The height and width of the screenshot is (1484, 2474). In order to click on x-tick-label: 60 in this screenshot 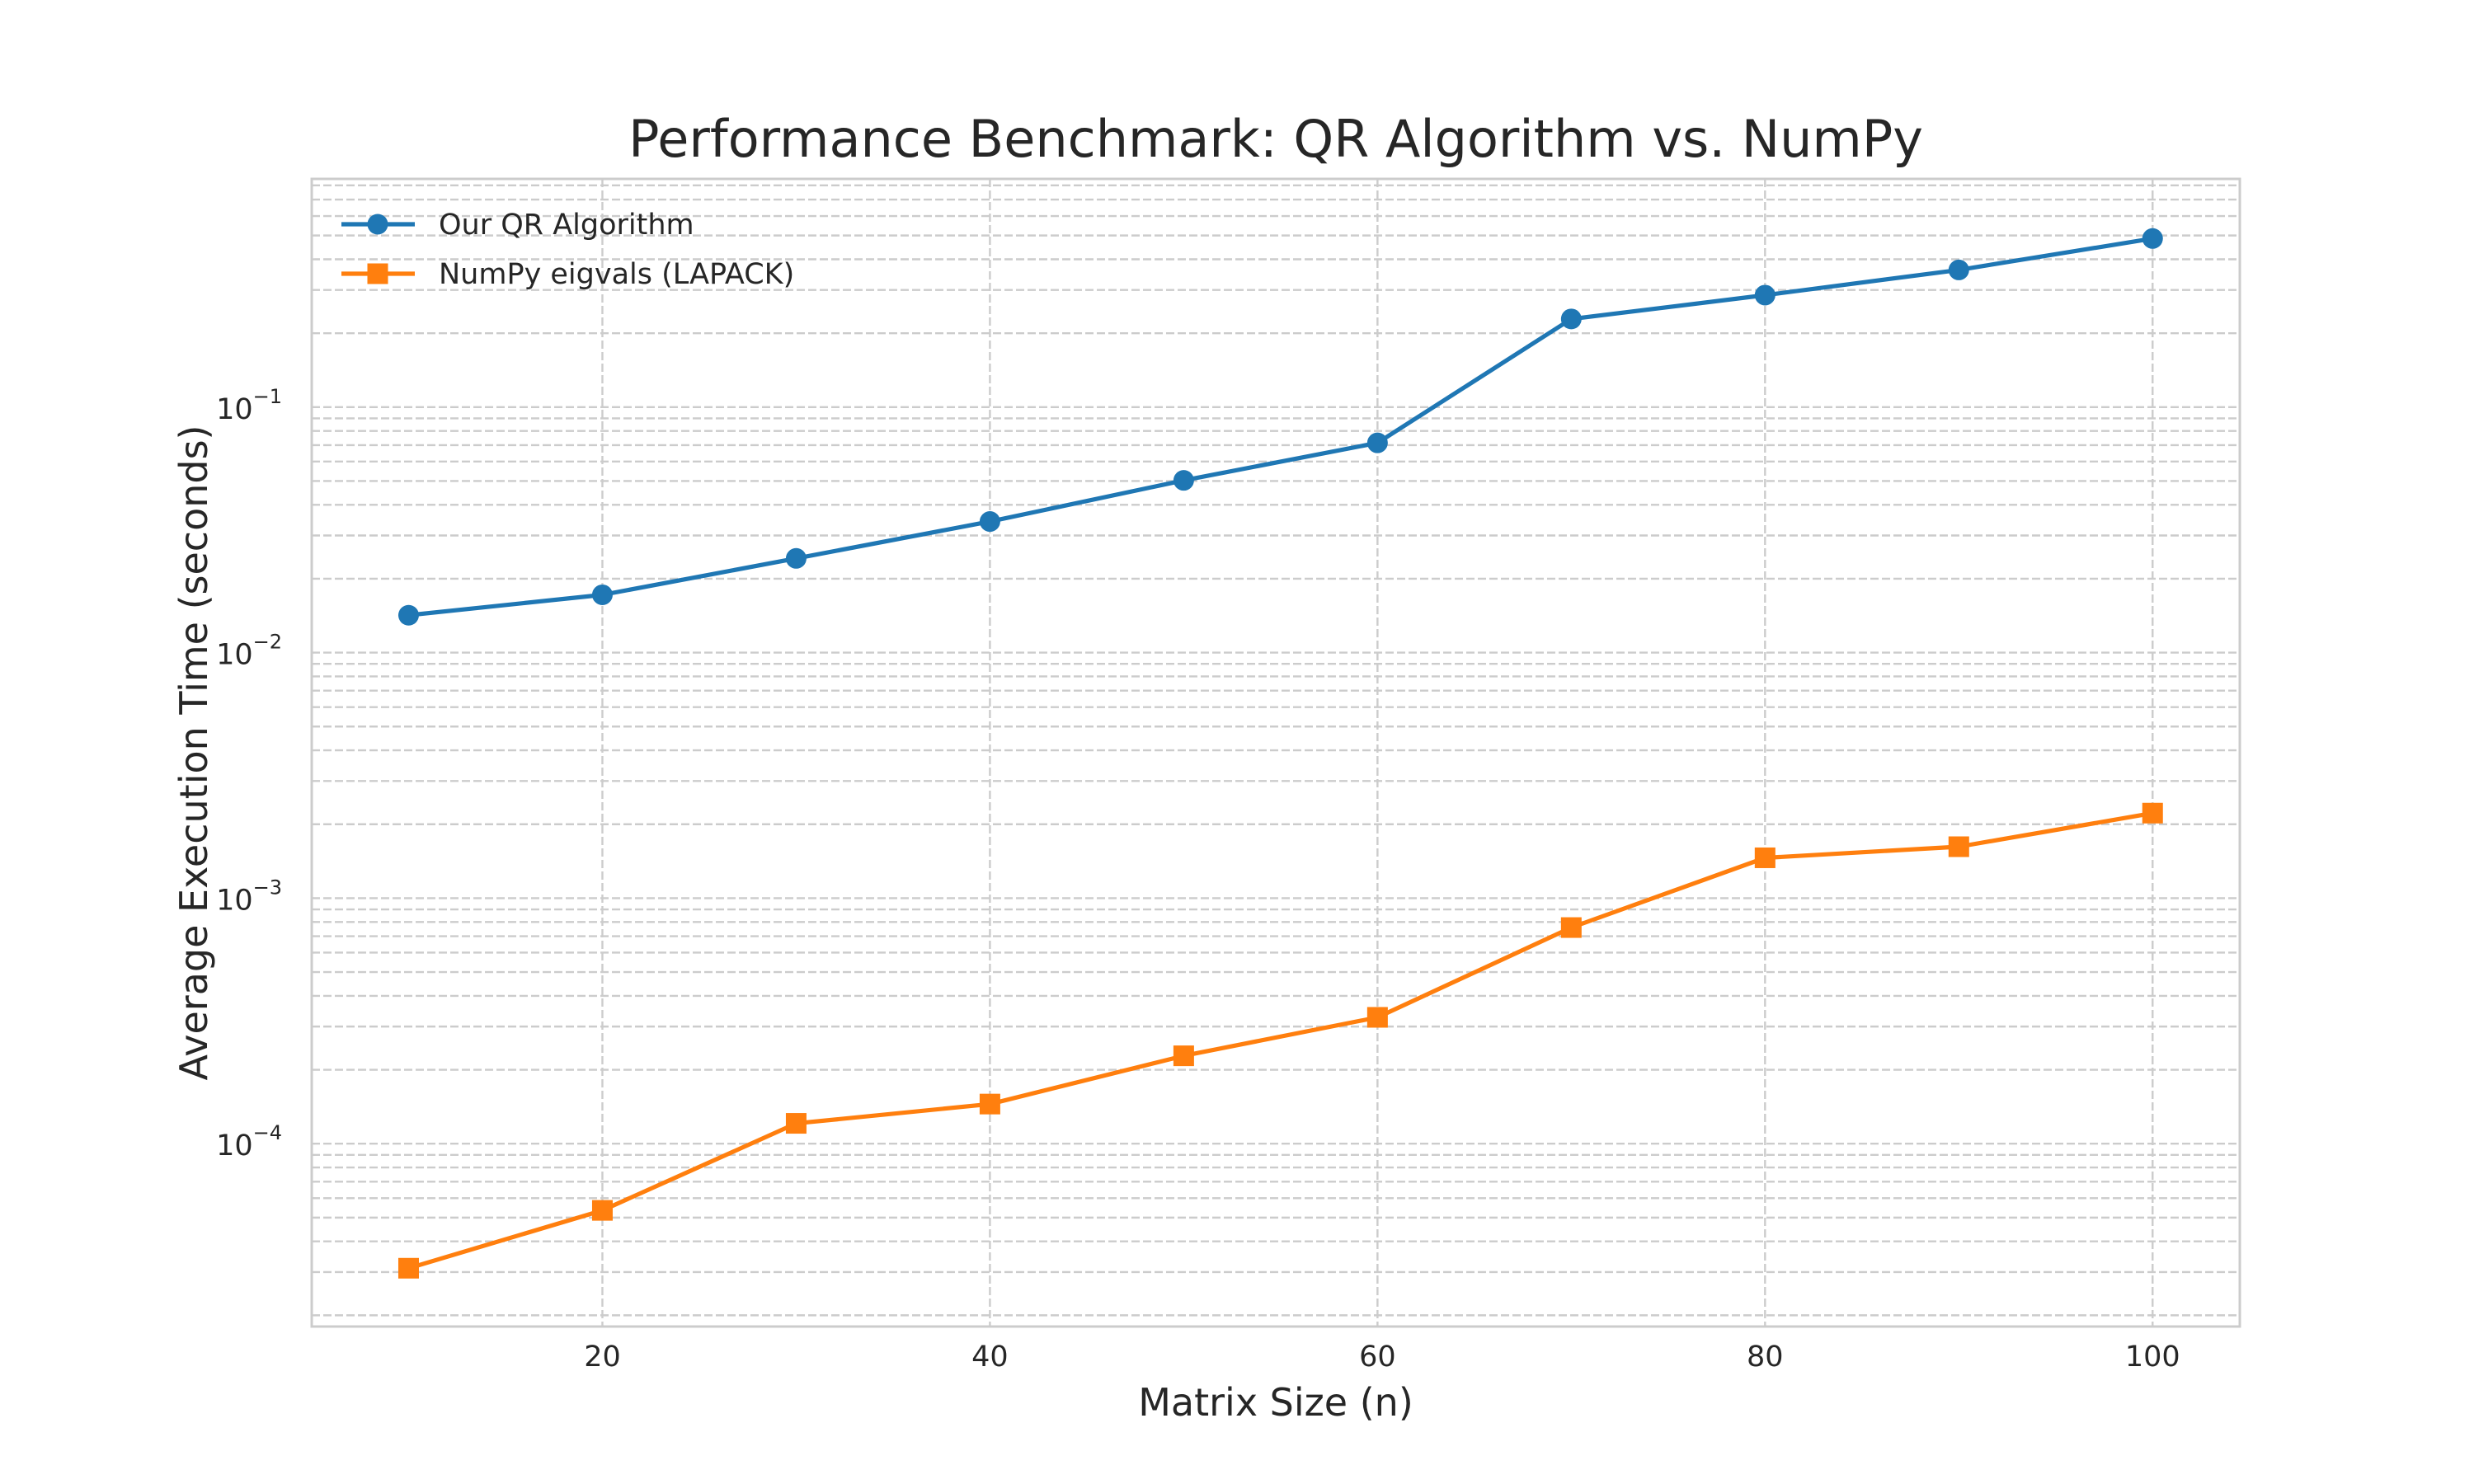, I will do `click(1377, 1357)`.